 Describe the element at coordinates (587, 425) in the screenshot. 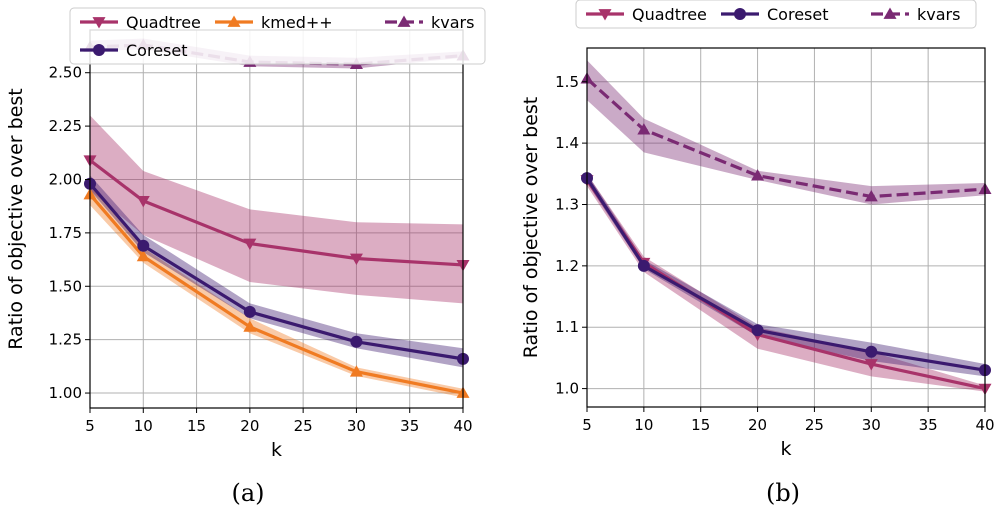

I see `chart-b-xtick-label-0: 5` at that location.